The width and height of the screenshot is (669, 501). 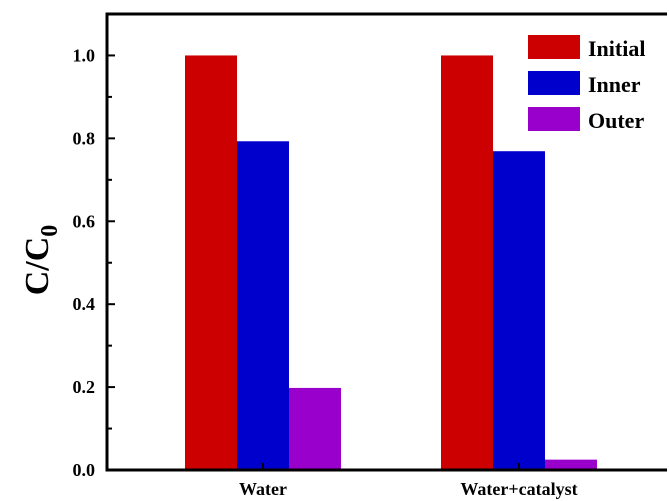 What do you see at coordinates (616, 48) in the screenshot?
I see `legend-label-initial: Initial` at bounding box center [616, 48].